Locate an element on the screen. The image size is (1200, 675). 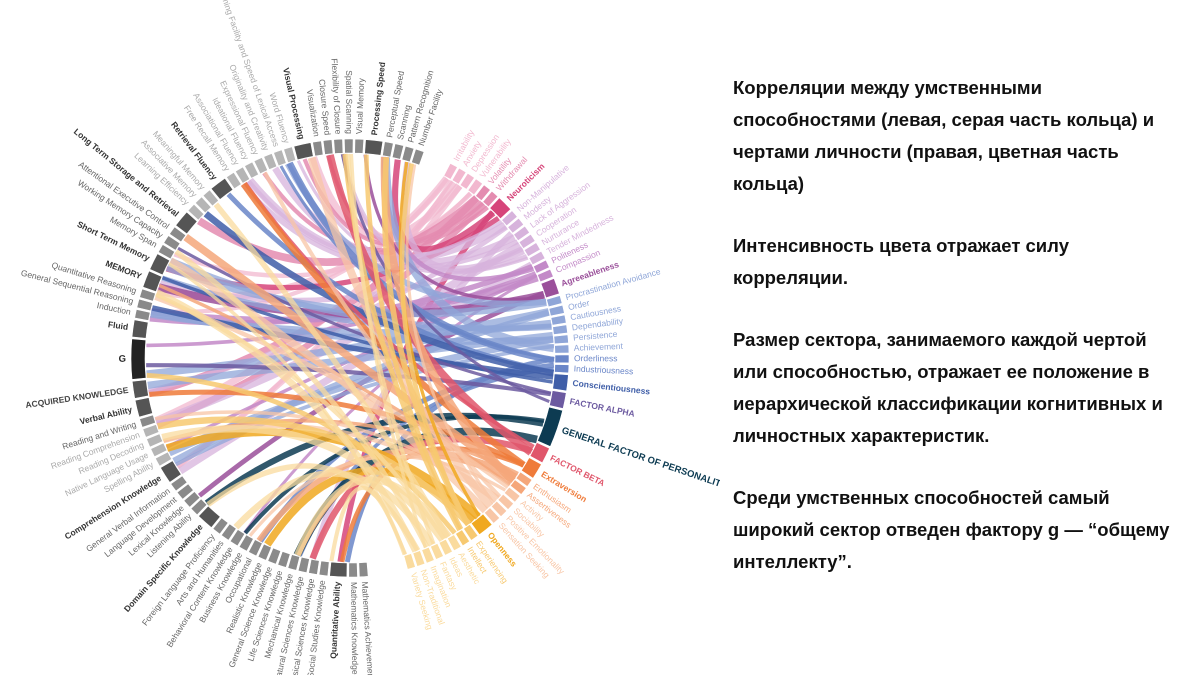
node-label: Visual Memory is located at coordinates (360, 105).